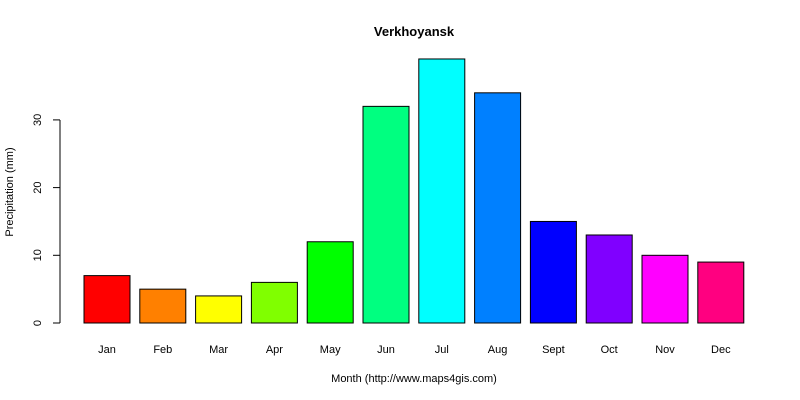 The image size is (800, 400). What do you see at coordinates (219, 309) in the screenshot?
I see `bar-mar` at bounding box center [219, 309].